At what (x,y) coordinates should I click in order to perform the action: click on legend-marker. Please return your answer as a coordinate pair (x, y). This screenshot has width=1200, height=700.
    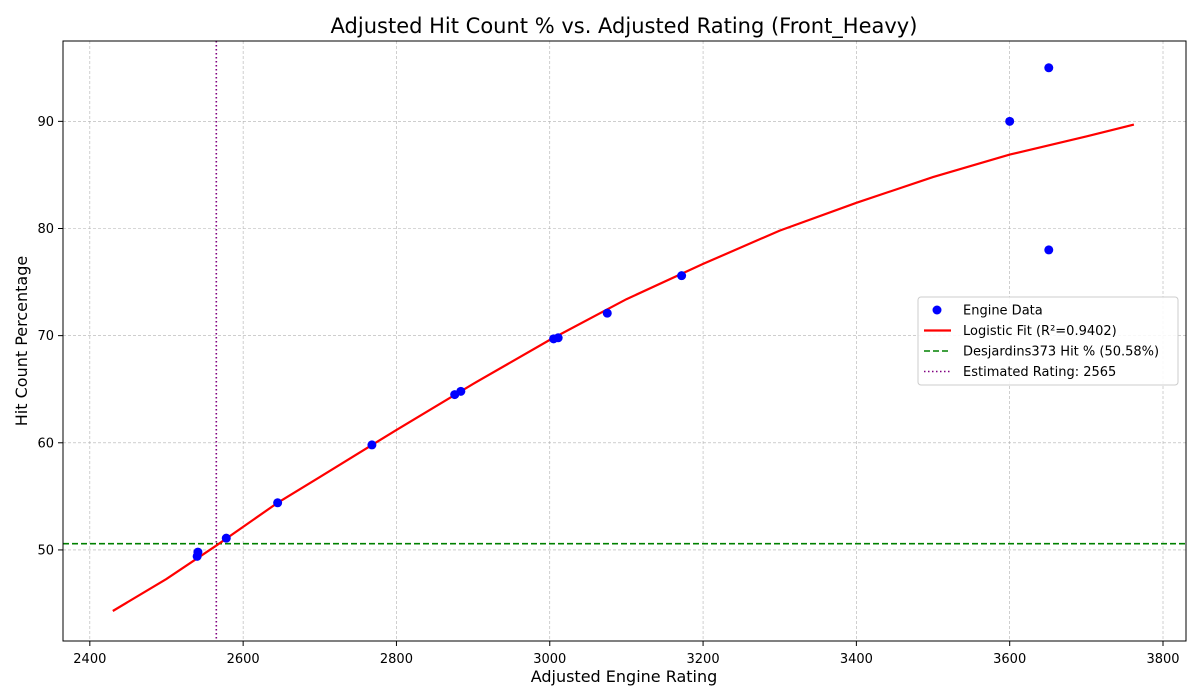
    Looking at the image, I should click on (937, 310).